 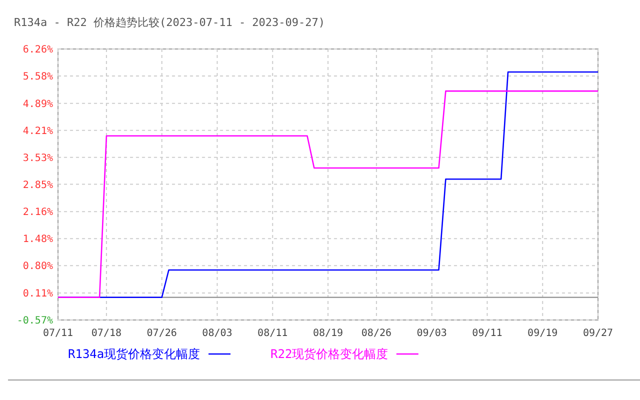 What do you see at coordinates (37, 50) in the screenshot?
I see `y-tick-label: 6.26%` at bounding box center [37, 50].